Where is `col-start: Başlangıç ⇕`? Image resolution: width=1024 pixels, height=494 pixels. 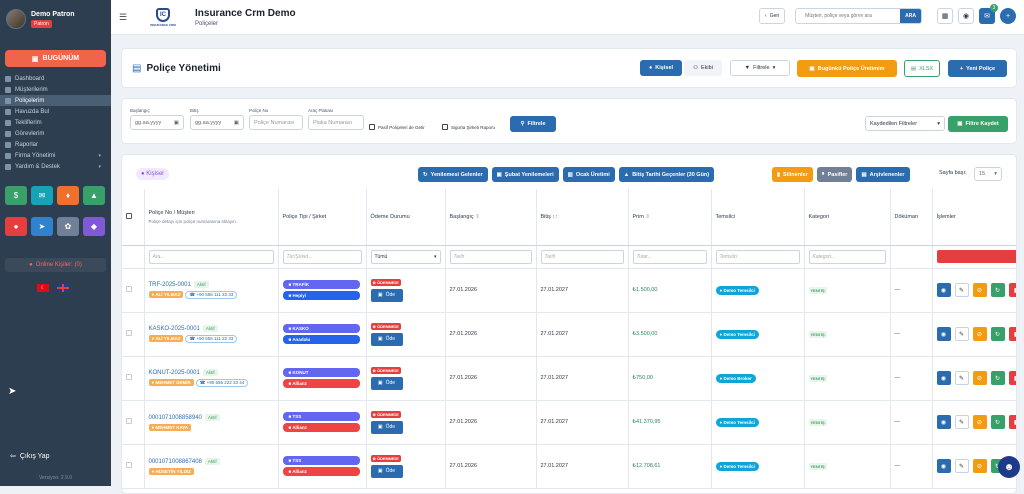 col-start: Başlangıç ⇕ is located at coordinates (491, 217).